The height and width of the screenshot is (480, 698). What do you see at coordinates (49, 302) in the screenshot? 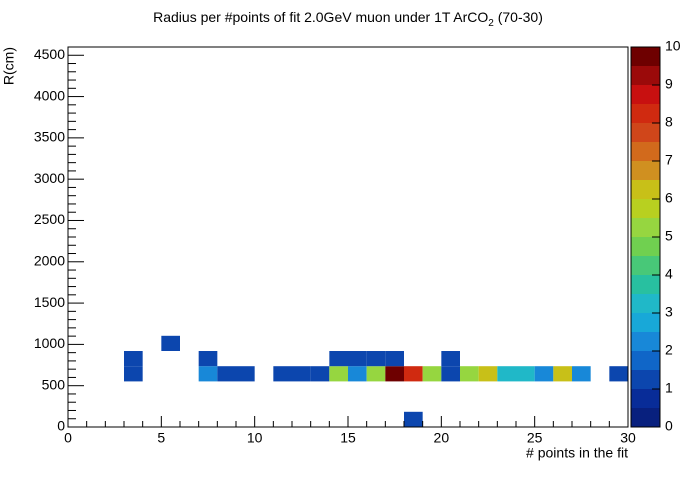
I see `y-tick-label: 1500` at bounding box center [49, 302].